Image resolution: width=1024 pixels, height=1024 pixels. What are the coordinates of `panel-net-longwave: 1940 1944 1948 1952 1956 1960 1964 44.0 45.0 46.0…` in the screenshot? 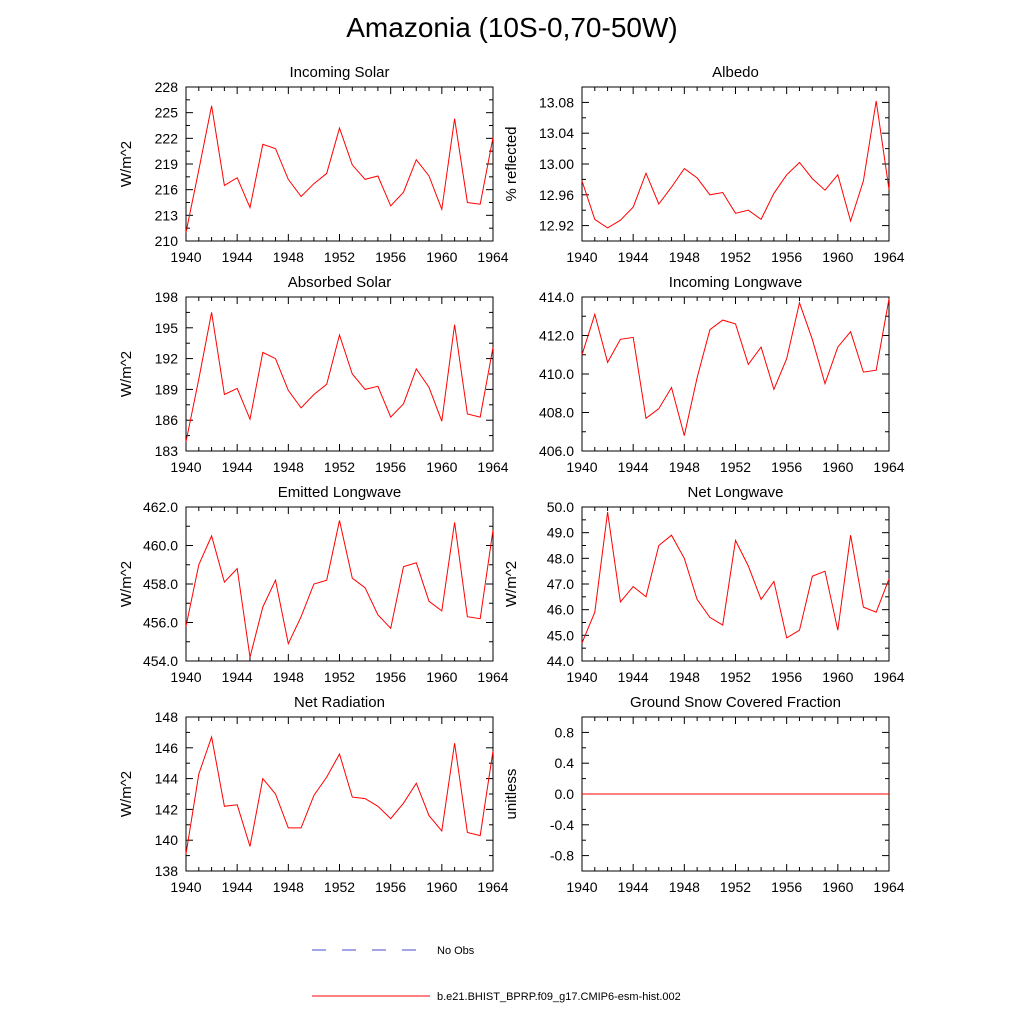 It's located at (704, 584).